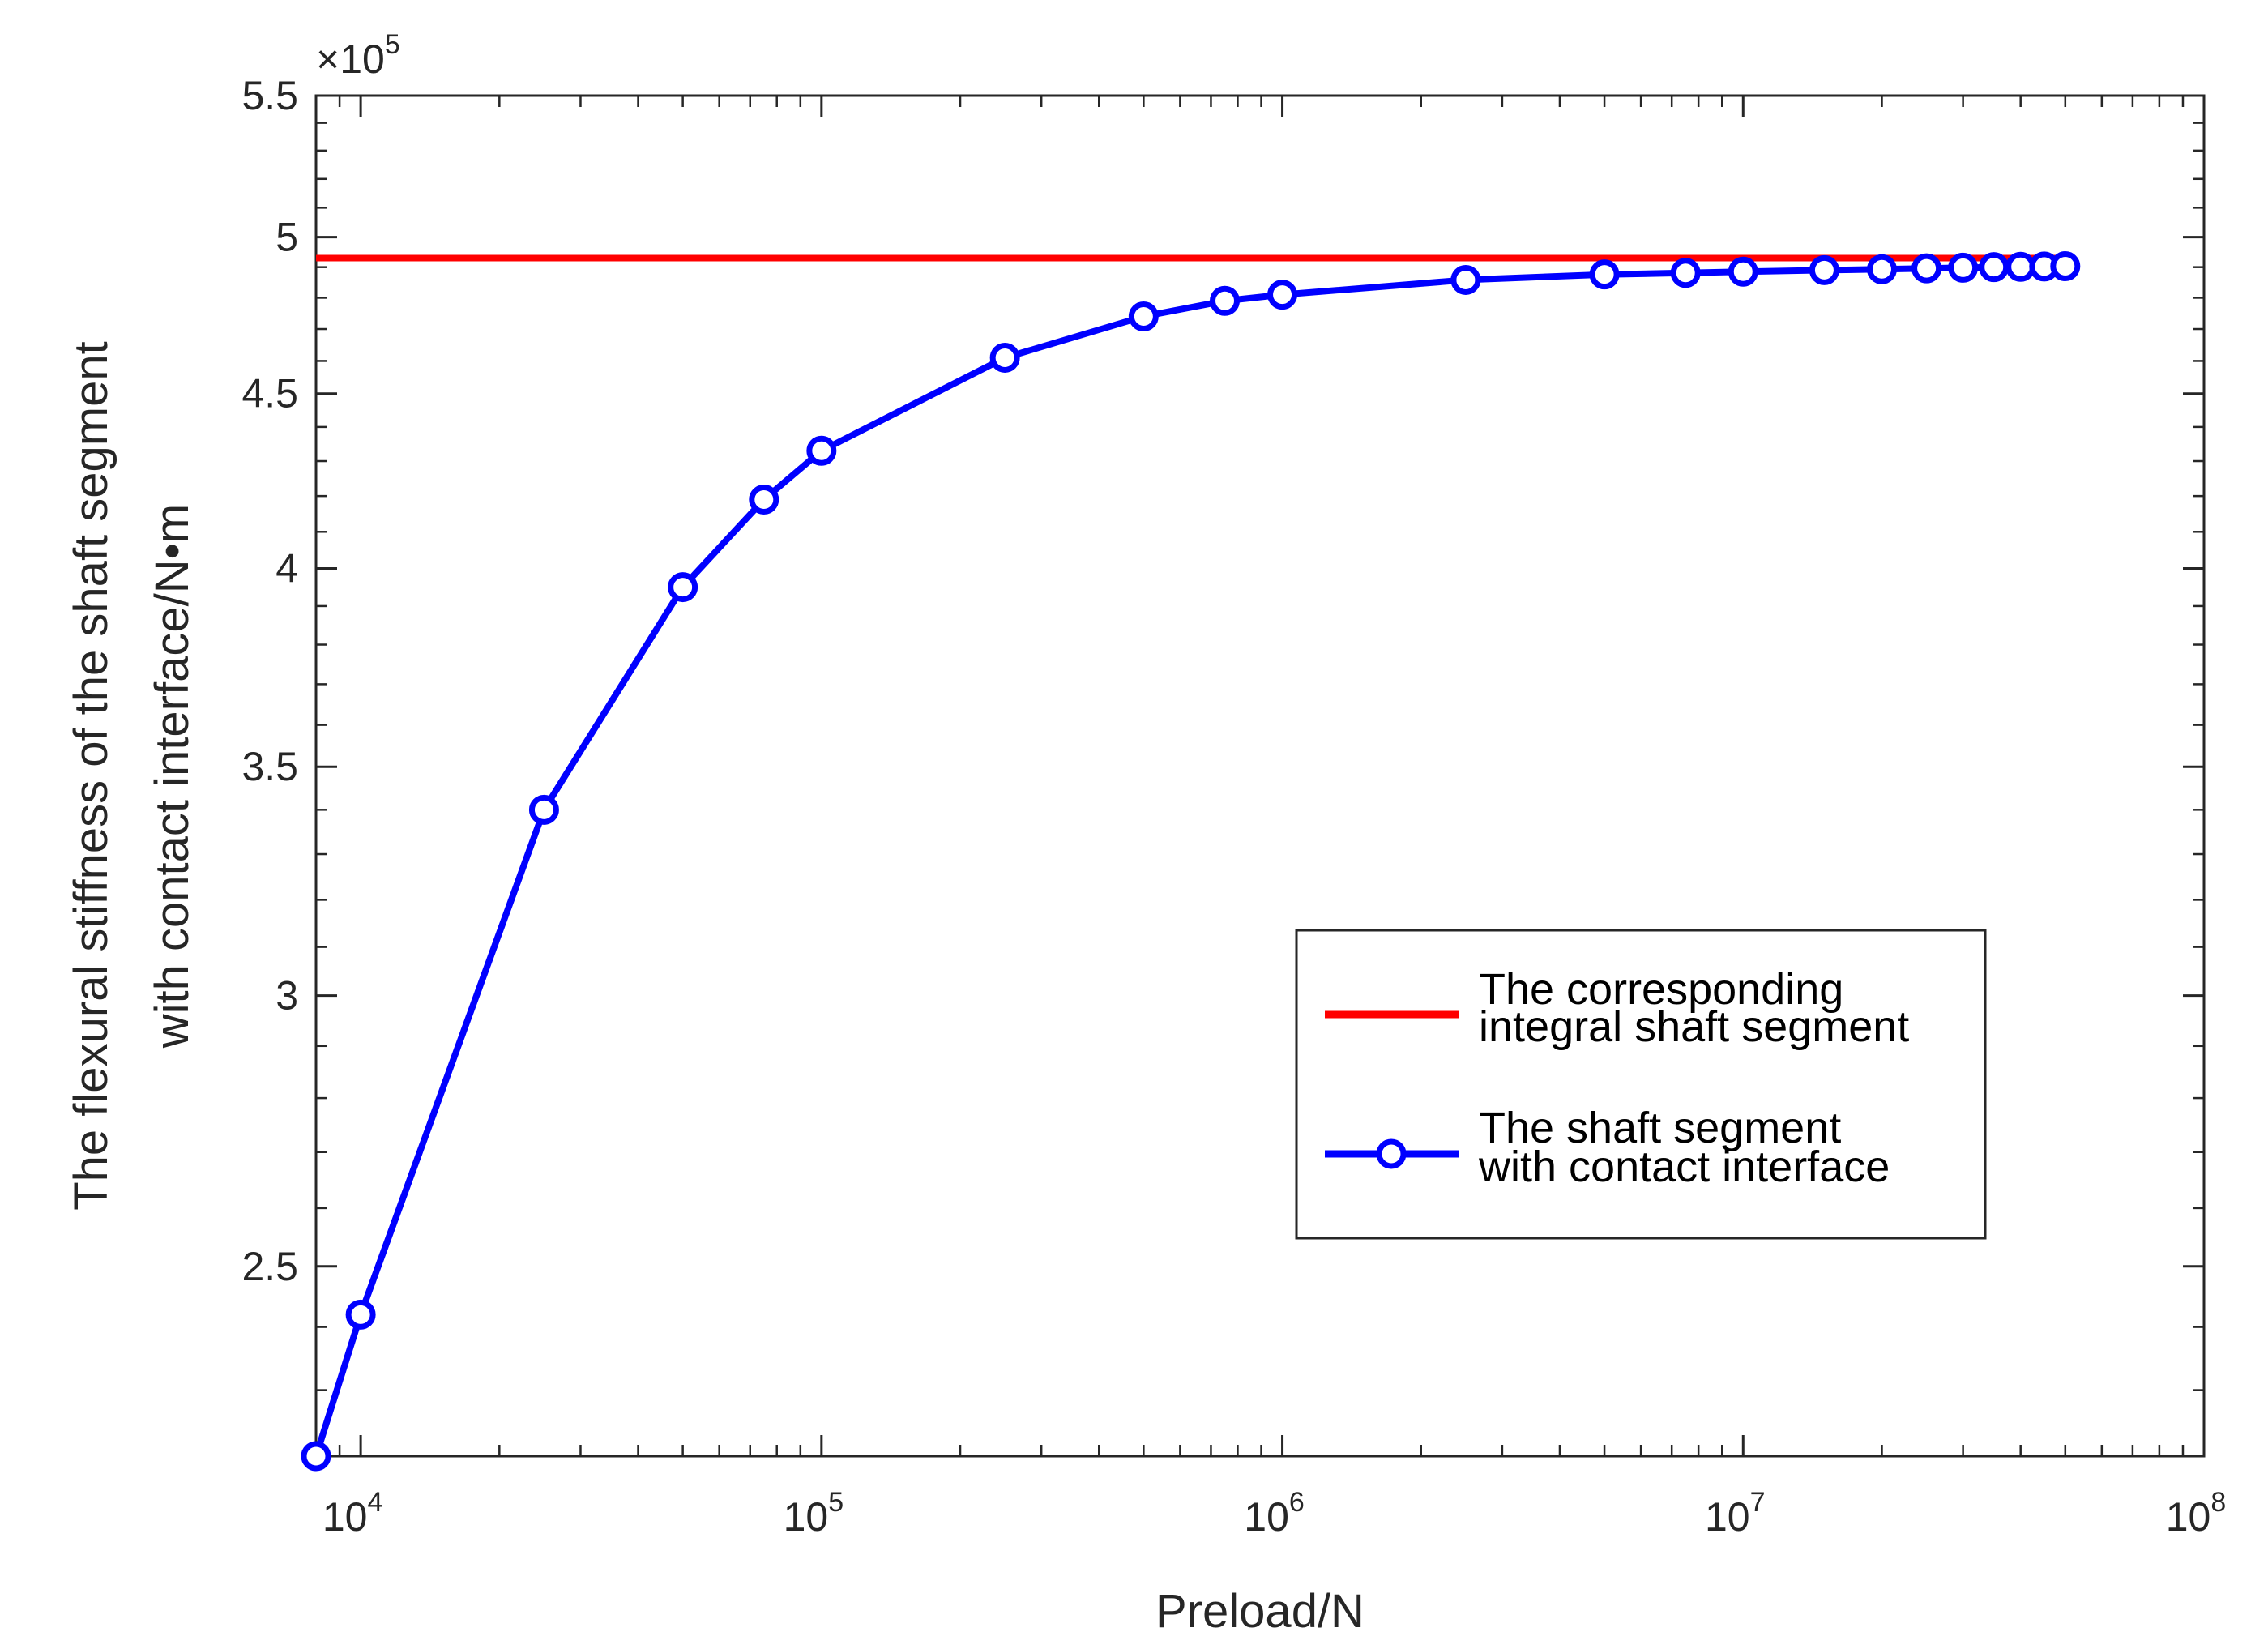 This screenshot has width=2268, height=1649. I want to click on x-tick-label-exponent: 5, so click(836, 1503).